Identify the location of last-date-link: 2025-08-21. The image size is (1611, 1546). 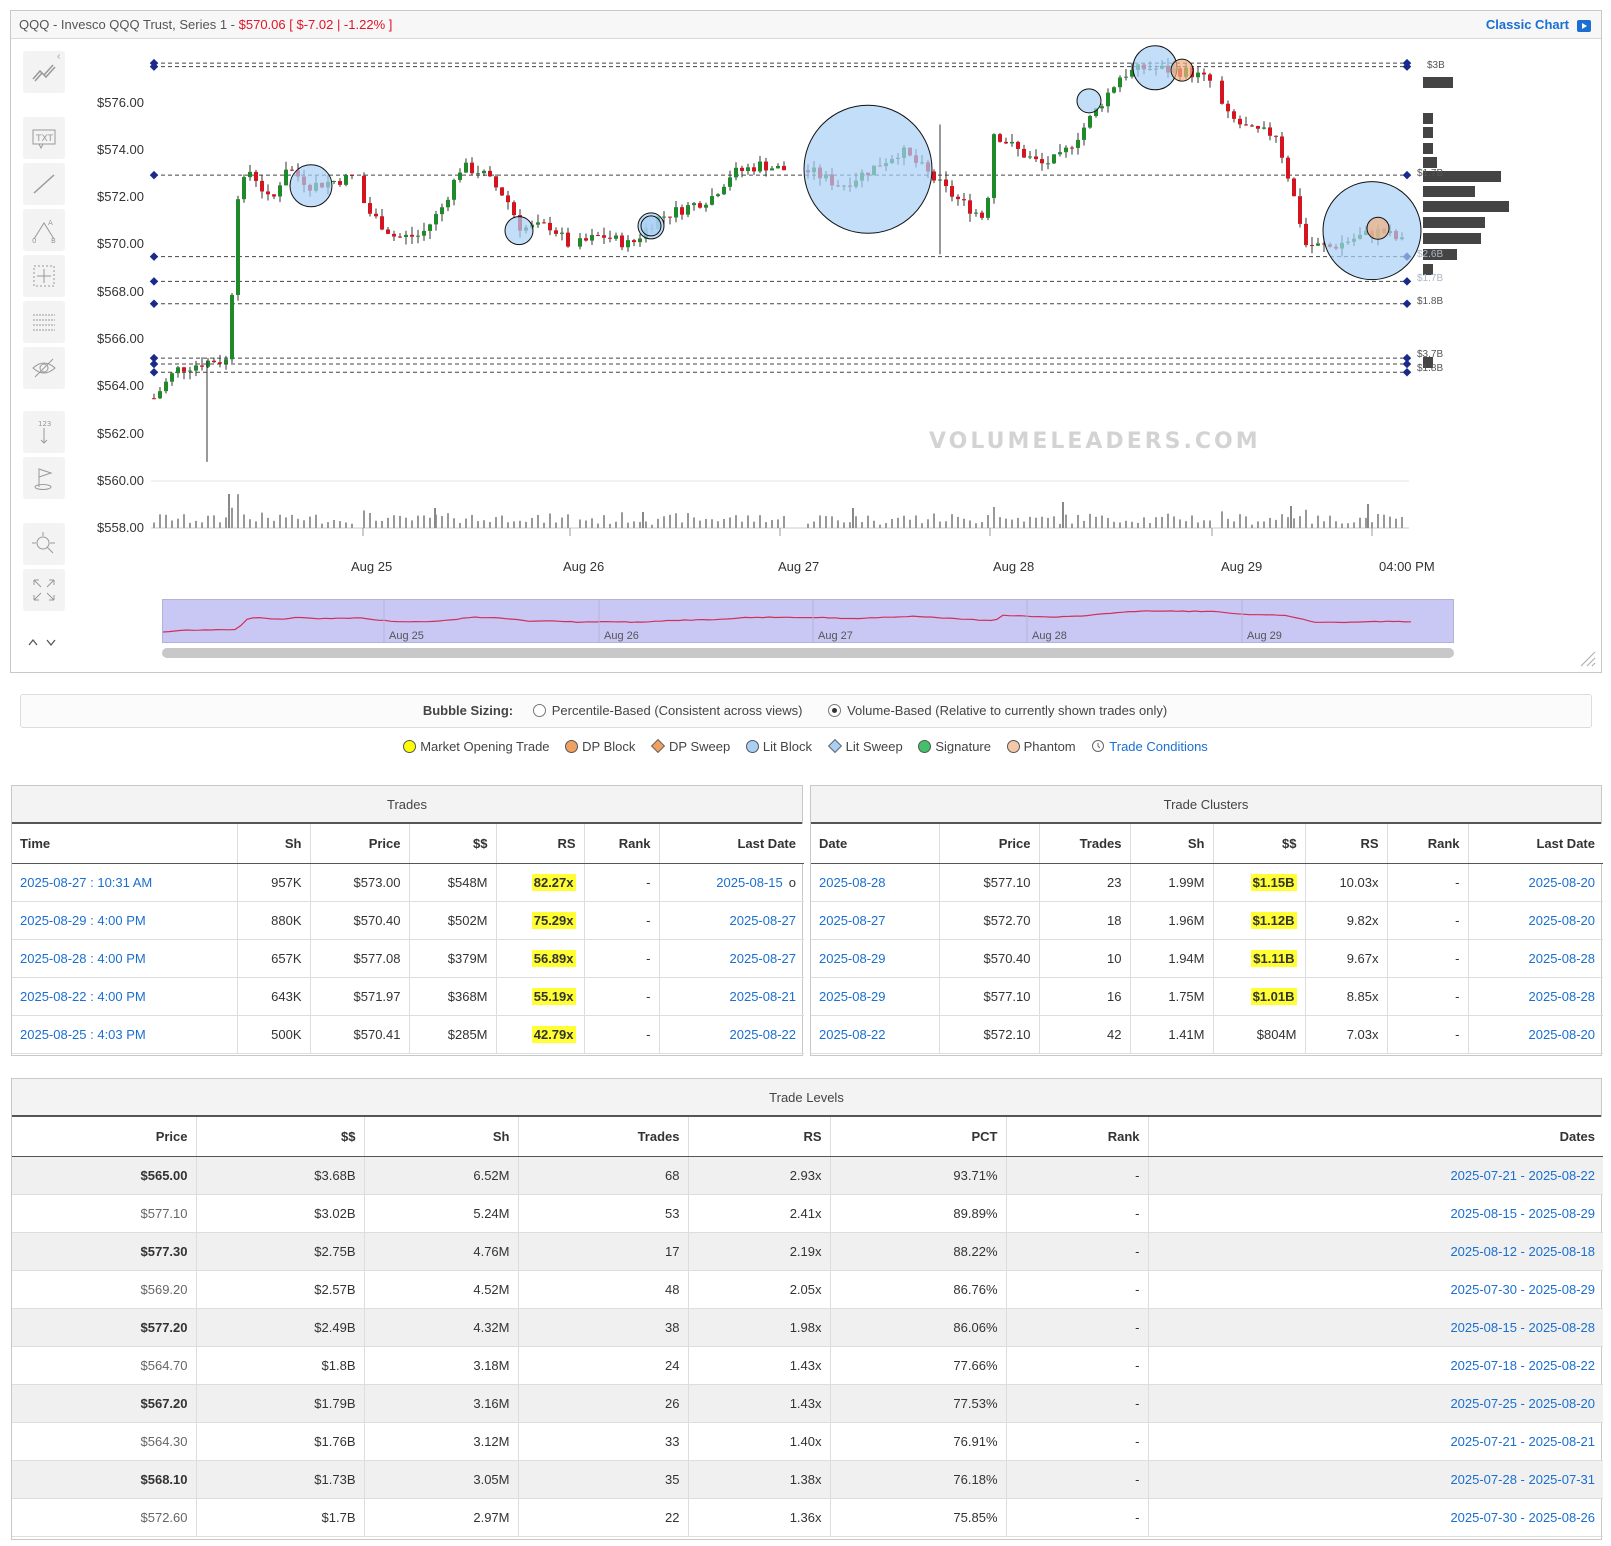
(763, 996).